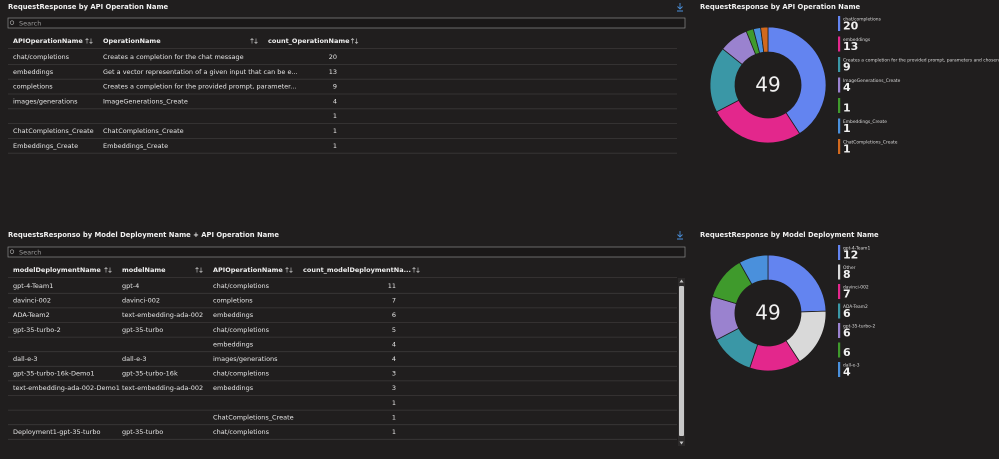  I want to click on legend-label: ImageGenerations_Create, so click(872, 81).